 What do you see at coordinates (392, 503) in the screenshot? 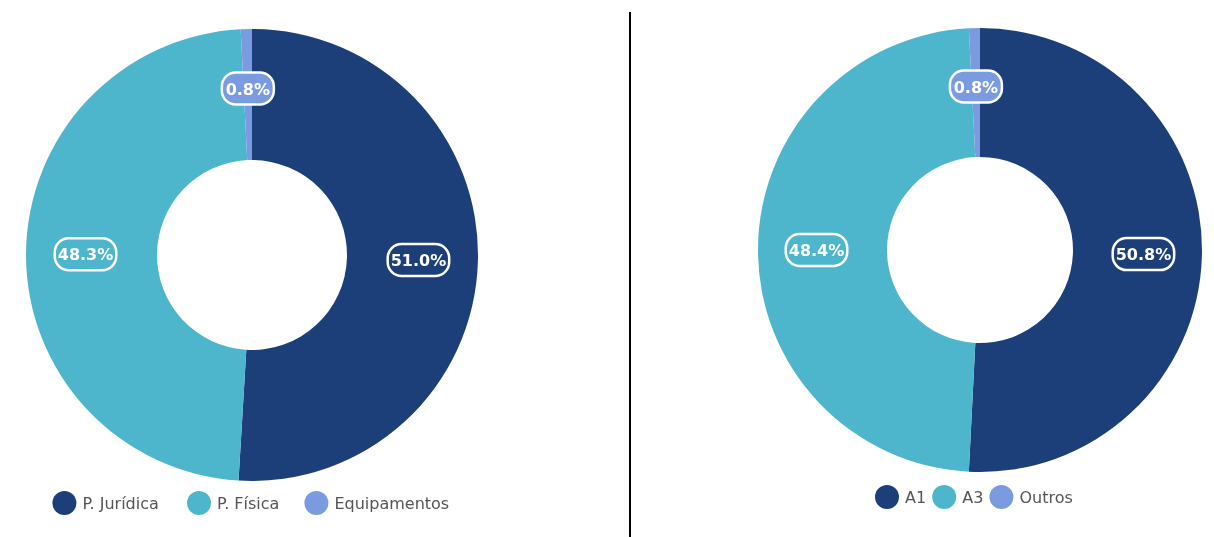
I see `legend-label: Equipamentos` at bounding box center [392, 503].